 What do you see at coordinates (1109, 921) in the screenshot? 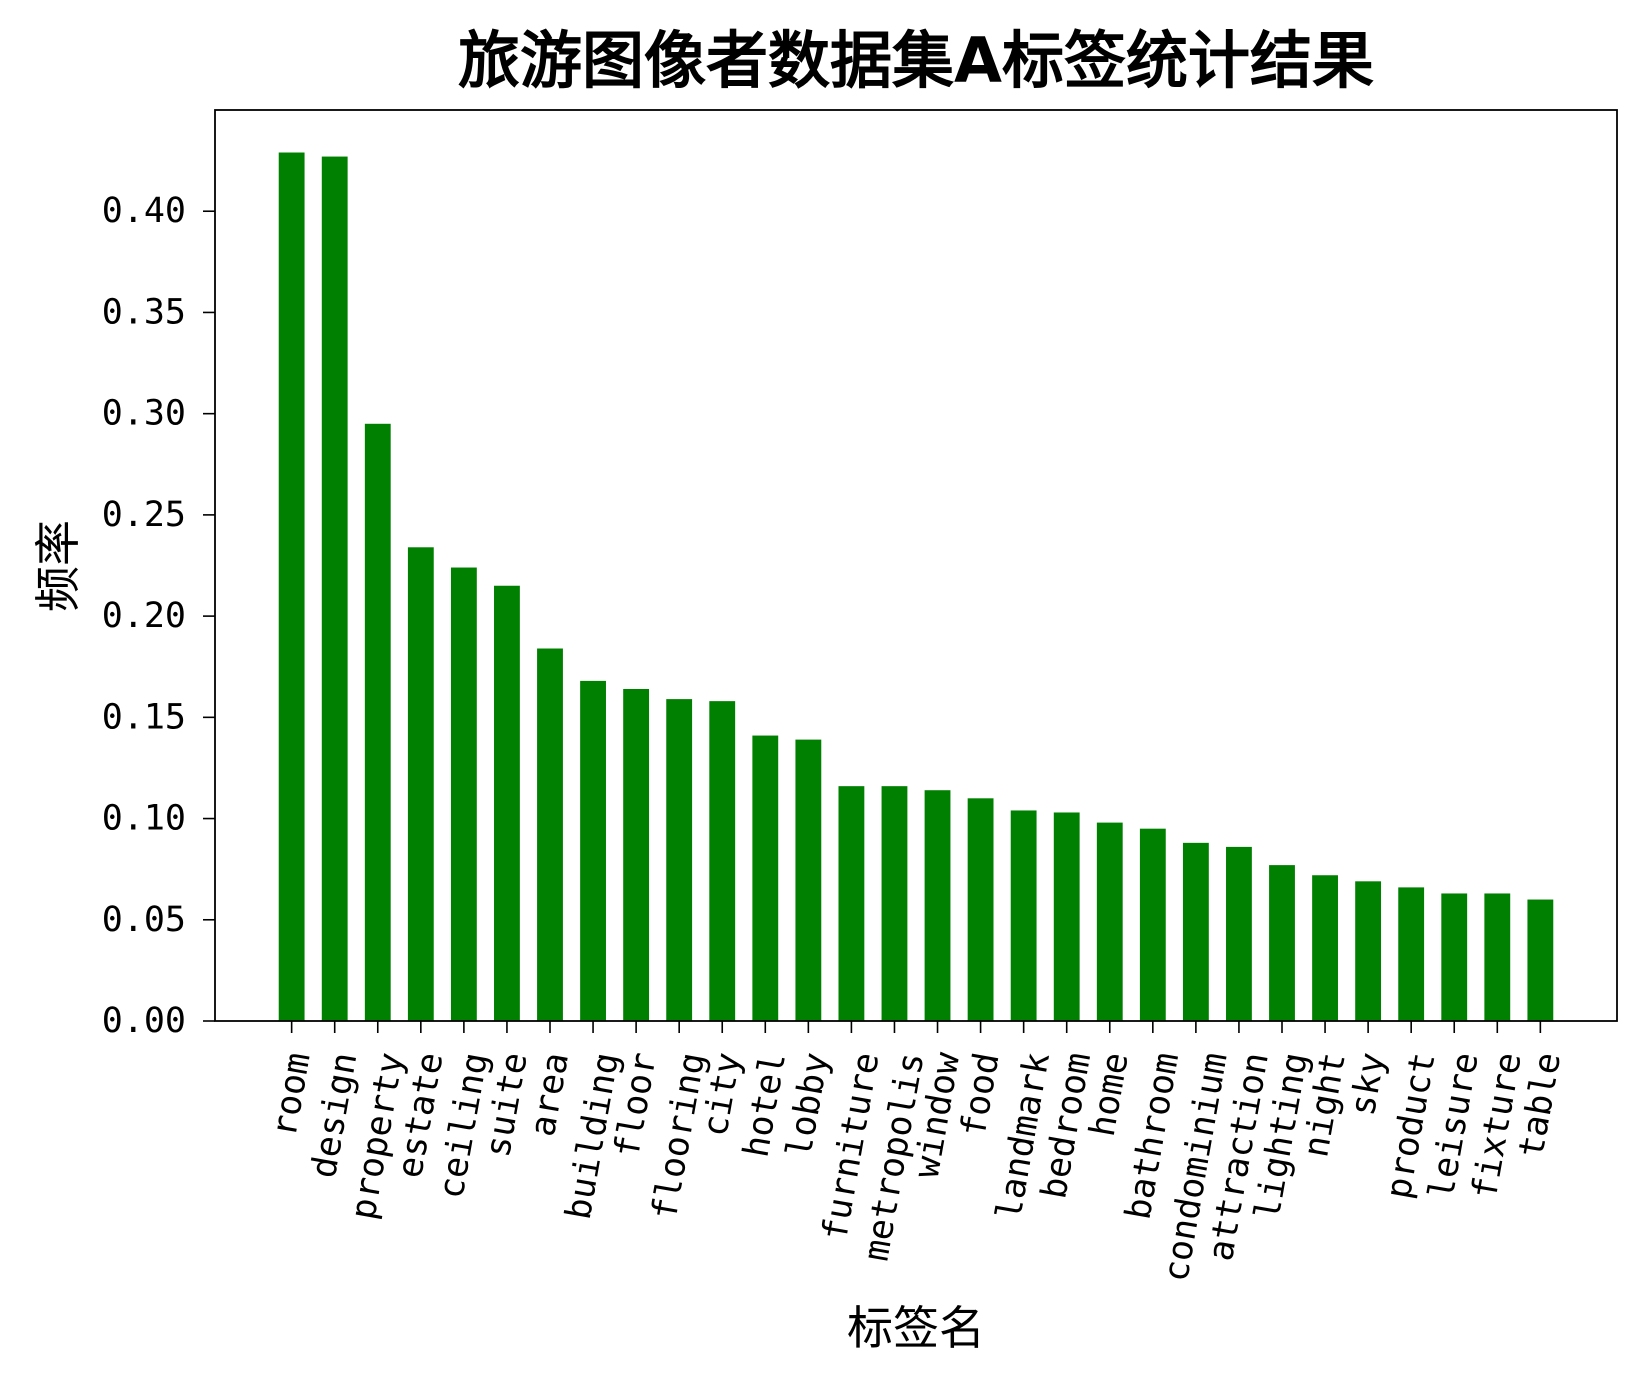
I see `bar-home` at bounding box center [1109, 921].